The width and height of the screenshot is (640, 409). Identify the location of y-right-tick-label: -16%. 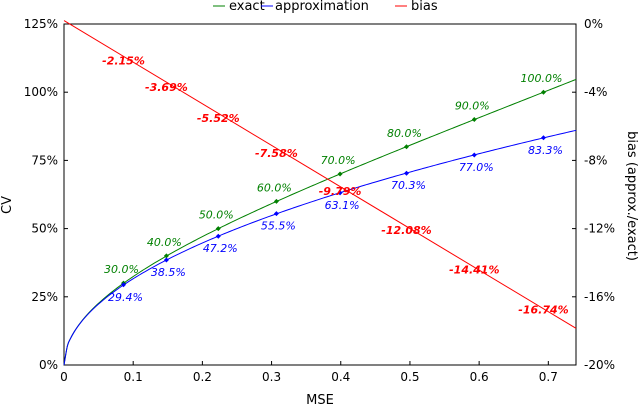
(599, 297).